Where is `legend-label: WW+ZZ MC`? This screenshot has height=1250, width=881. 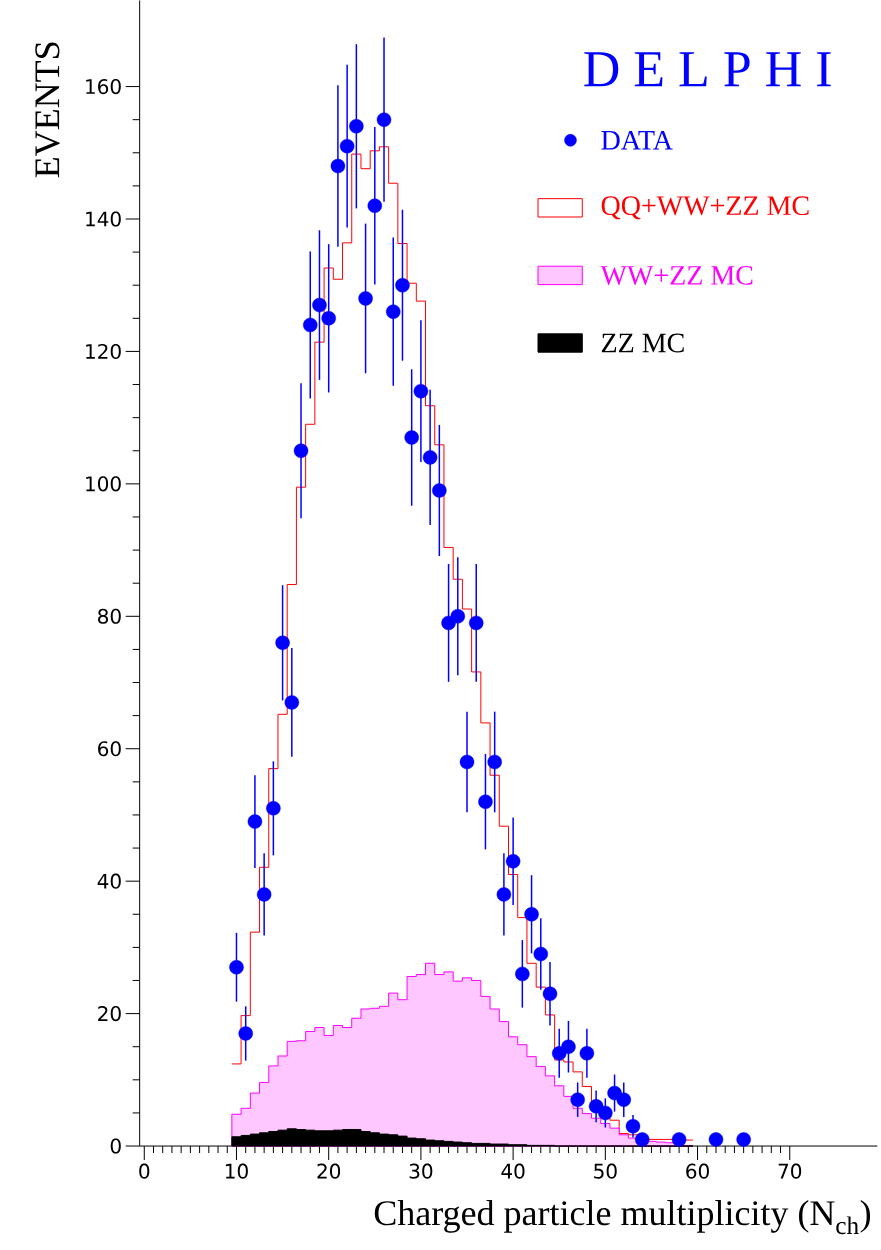
legend-label: WW+ZZ MC is located at coordinates (676, 275).